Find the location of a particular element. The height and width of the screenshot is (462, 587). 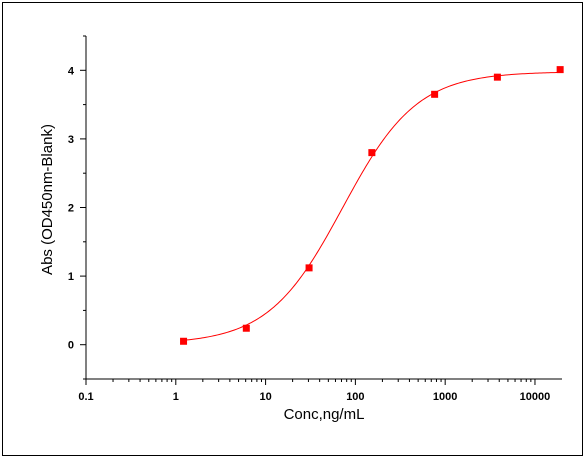

y-tick-label: 3 is located at coordinates (71, 140).